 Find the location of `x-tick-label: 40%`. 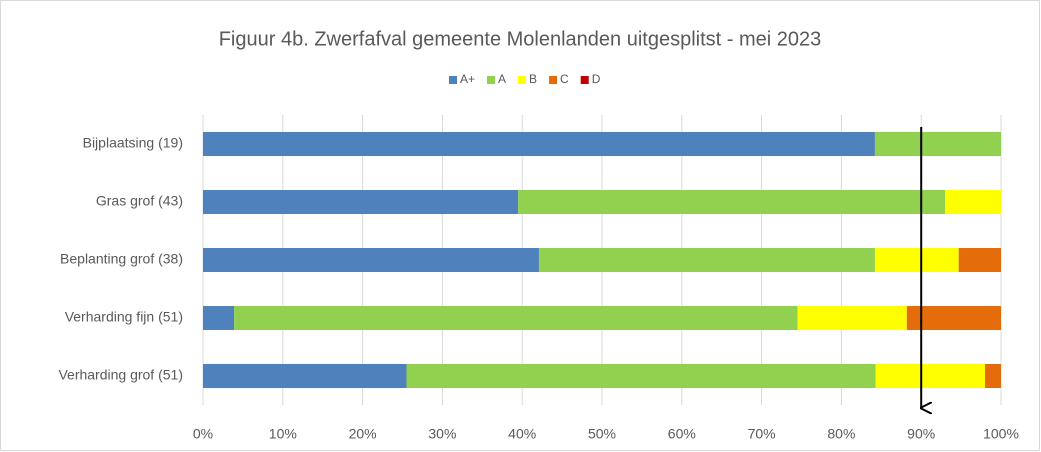

x-tick-label: 40% is located at coordinates (522, 434).